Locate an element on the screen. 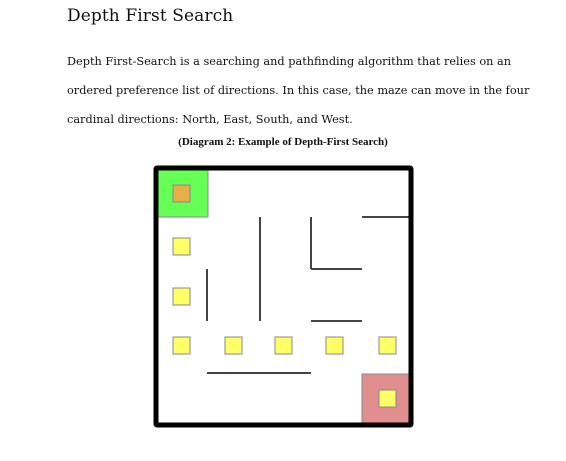 The height and width of the screenshot is (461, 566). maze-walls is located at coordinates (308, 295).